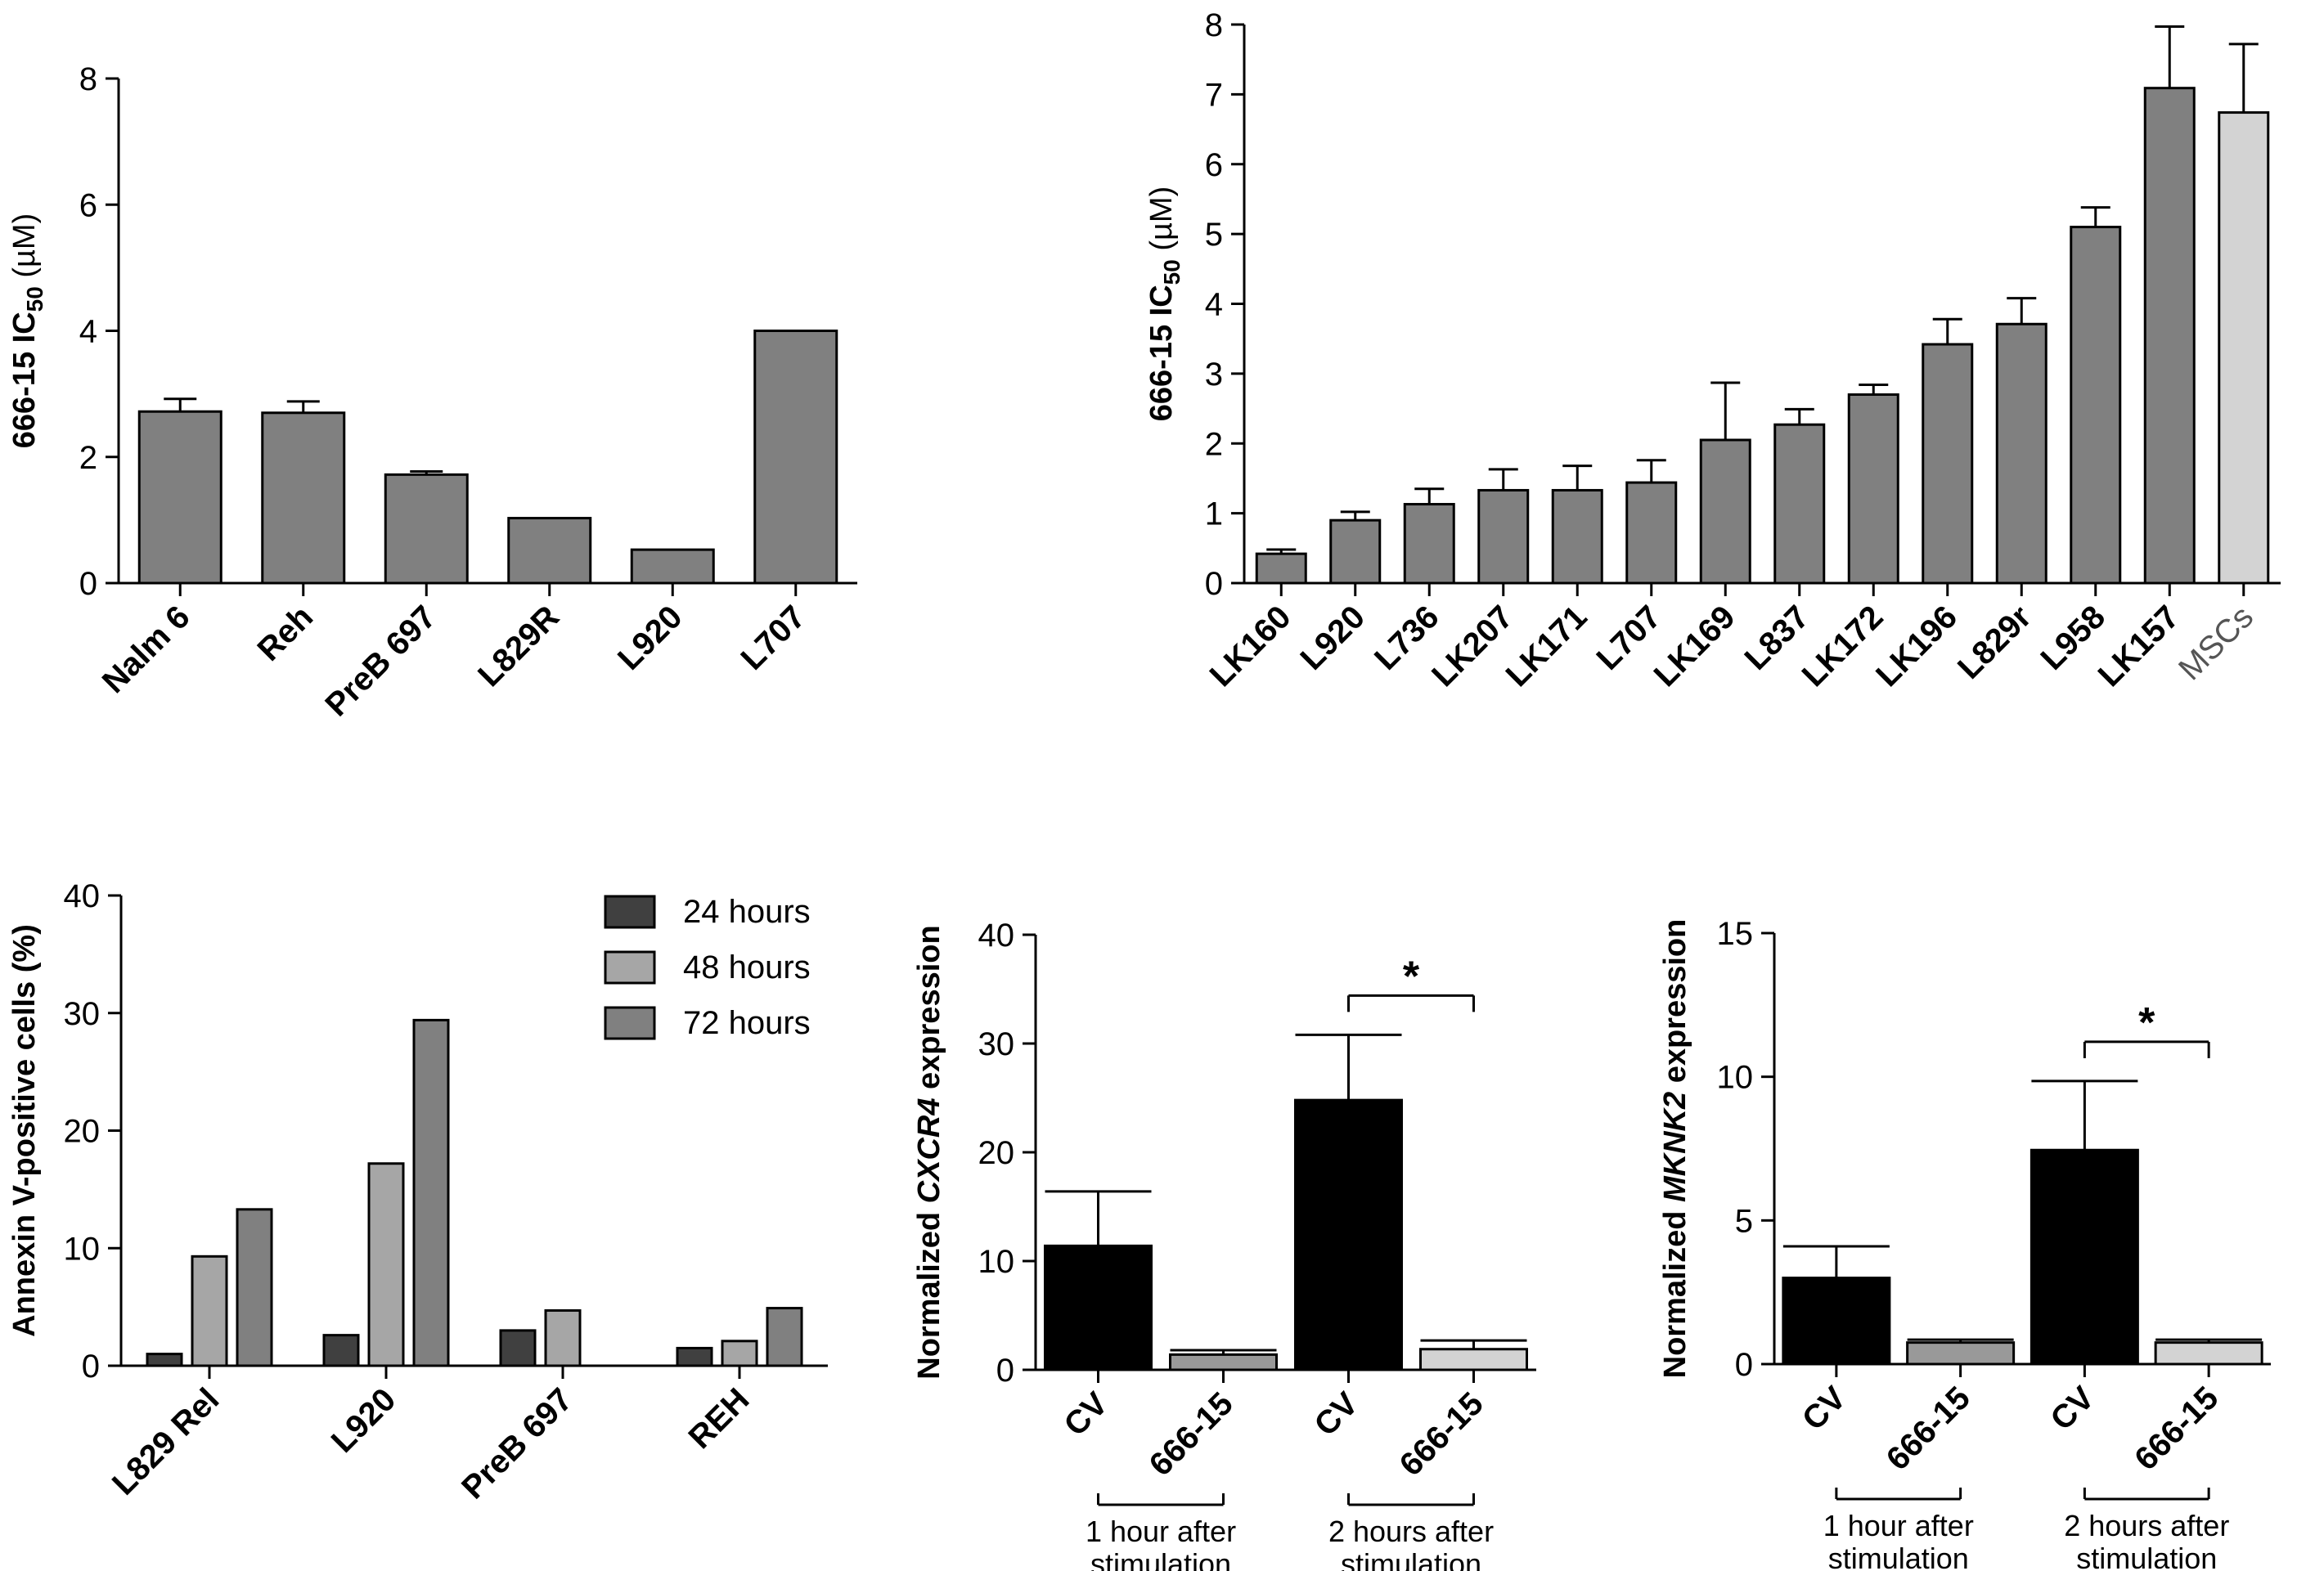 The image size is (2324, 1571). I want to click on x-tick-label: PreB 697, so click(517, 1443).